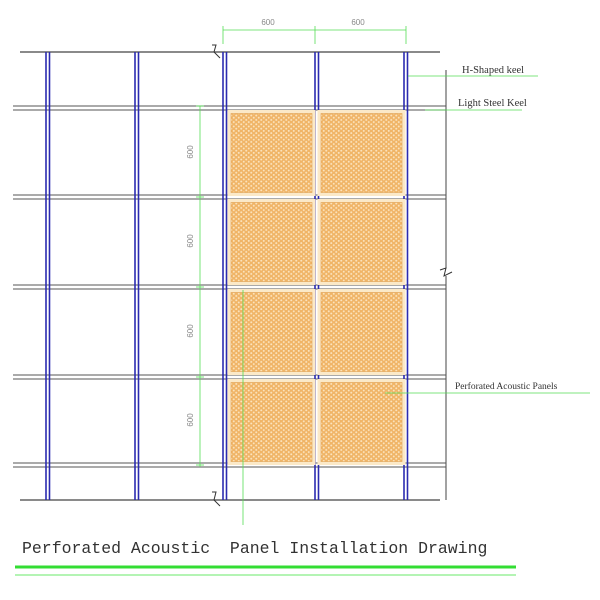  I want to click on dim-top-1: 600, so click(268, 22).